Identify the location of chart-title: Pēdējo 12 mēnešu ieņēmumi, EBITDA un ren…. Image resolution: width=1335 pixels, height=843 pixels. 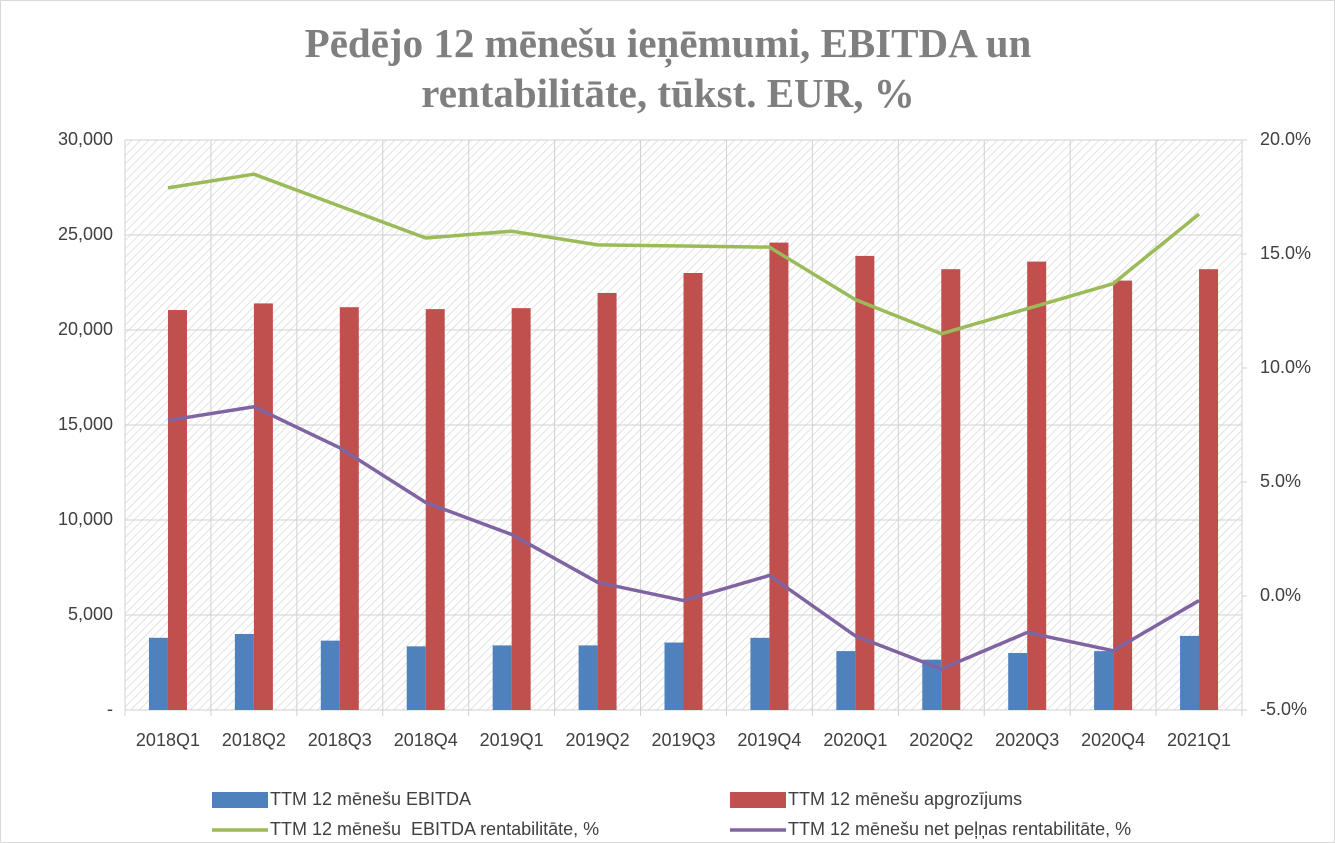
(668, 68).